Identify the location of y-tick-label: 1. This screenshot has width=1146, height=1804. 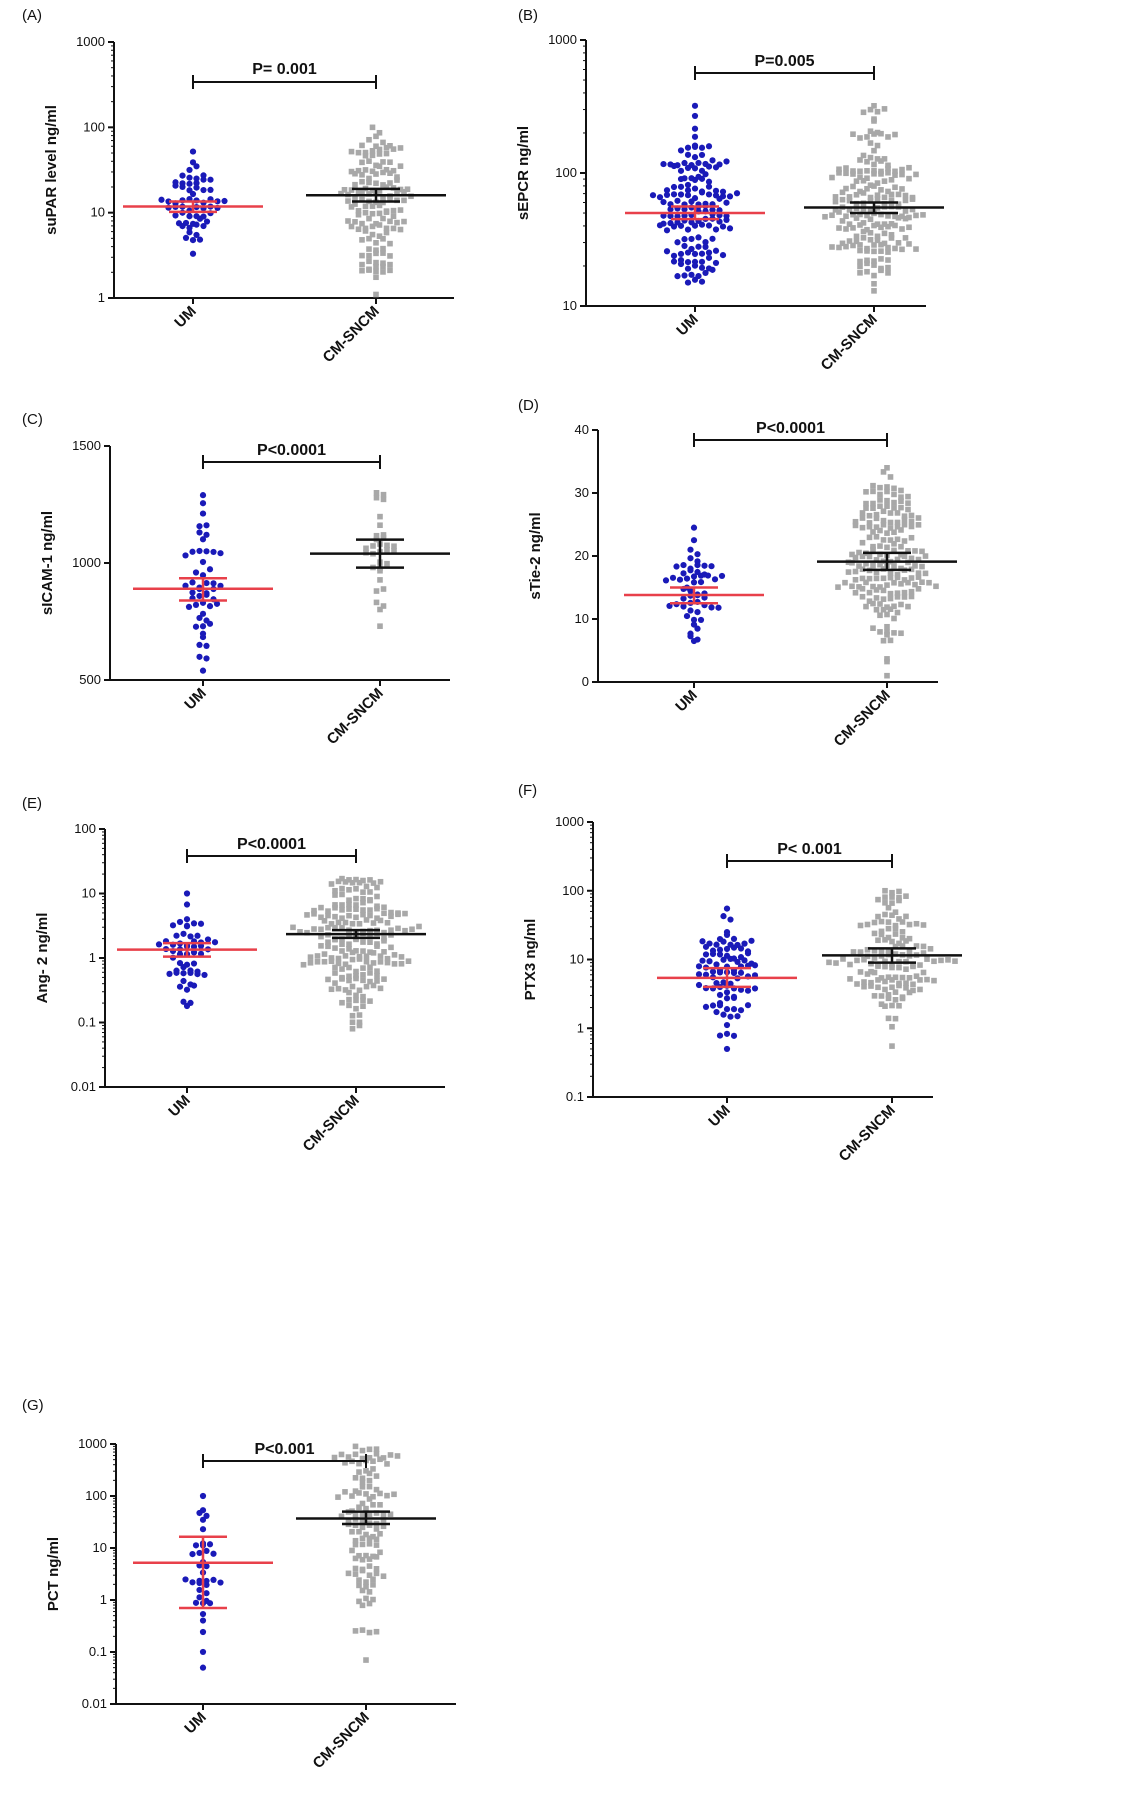
(101, 297).